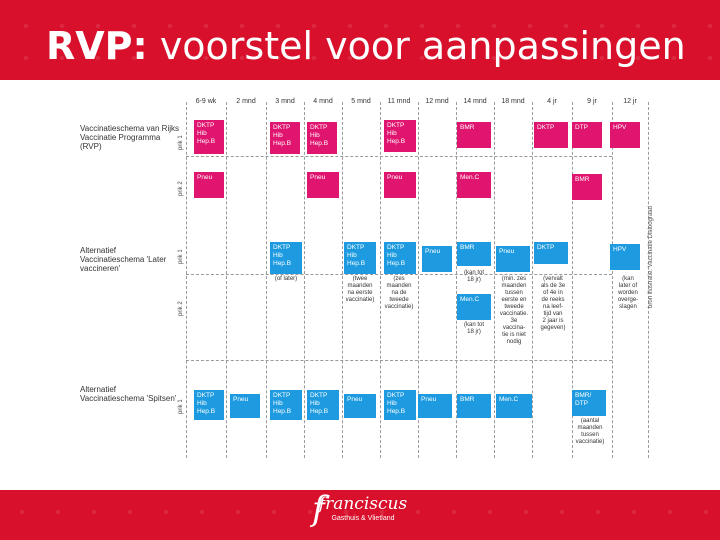 Image resolution: width=720 pixels, height=540 pixels. What do you see at coordinates (128, 394) in the screenshot?
I see `row-label: Alternatief Vaccinatieschema 'Spitsen'` at bounding box center [128, 394].